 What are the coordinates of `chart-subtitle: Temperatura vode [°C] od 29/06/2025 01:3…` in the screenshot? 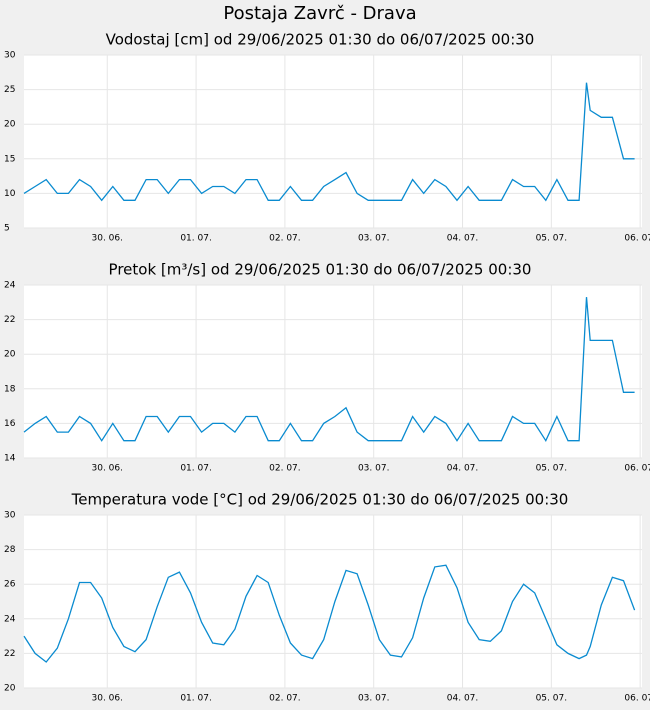 It's located at (320, 500).